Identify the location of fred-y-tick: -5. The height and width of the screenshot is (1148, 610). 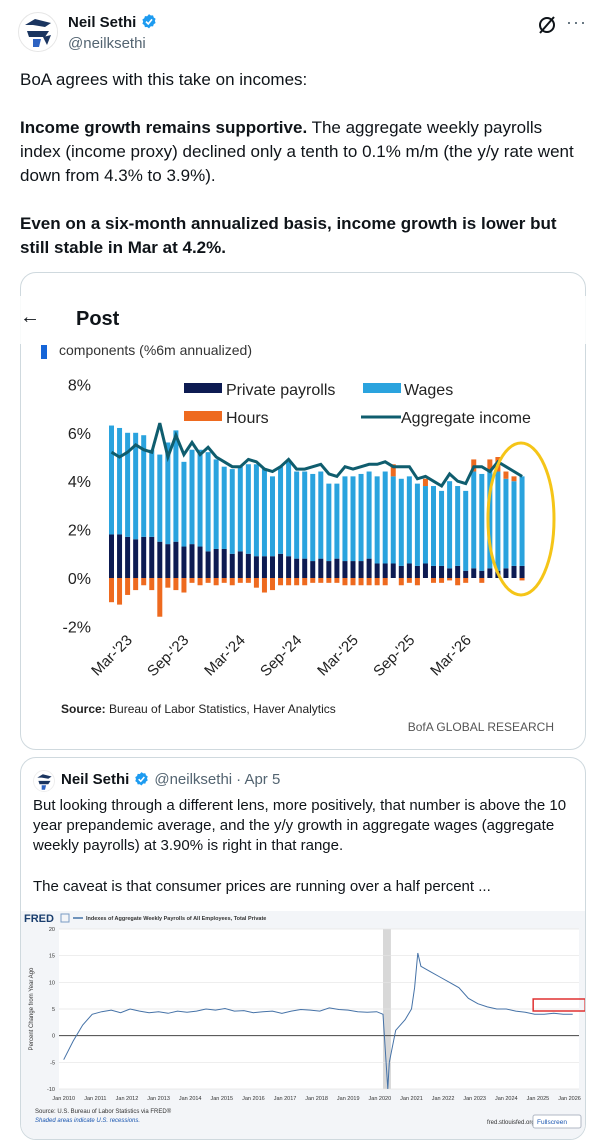
(52, 1063).